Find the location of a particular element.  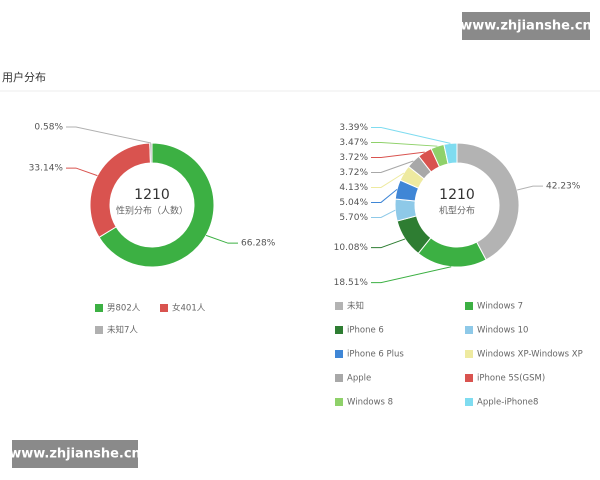

legend-label: 女401人 is located at coordinates (189, 308).